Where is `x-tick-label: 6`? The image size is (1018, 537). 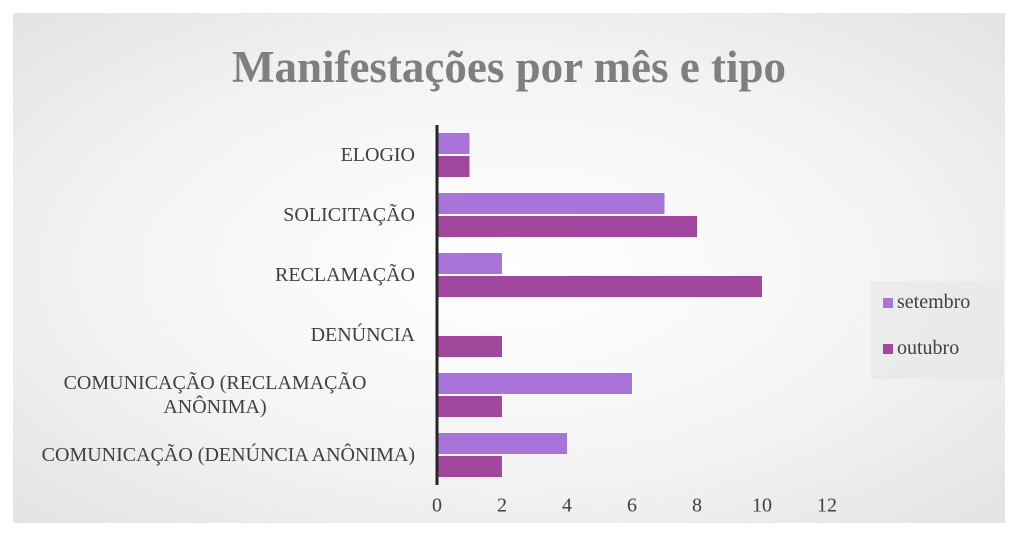 x-tick-label: 6 is located at coordinates (632, 506).